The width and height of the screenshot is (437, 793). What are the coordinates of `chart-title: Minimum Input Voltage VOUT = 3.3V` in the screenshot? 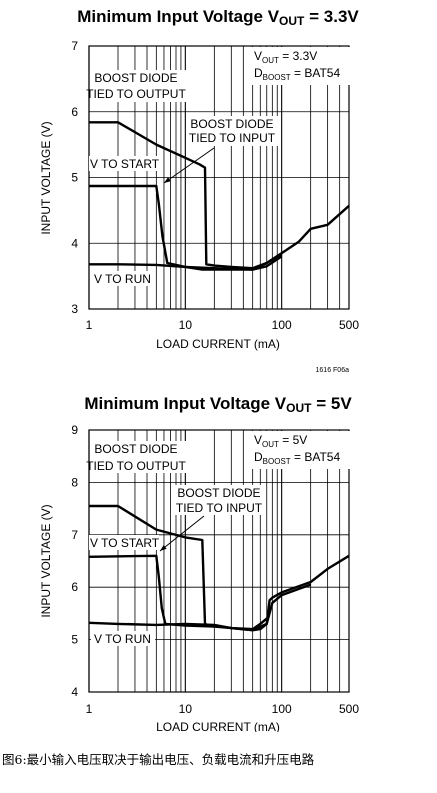 It's located at (218, 17).